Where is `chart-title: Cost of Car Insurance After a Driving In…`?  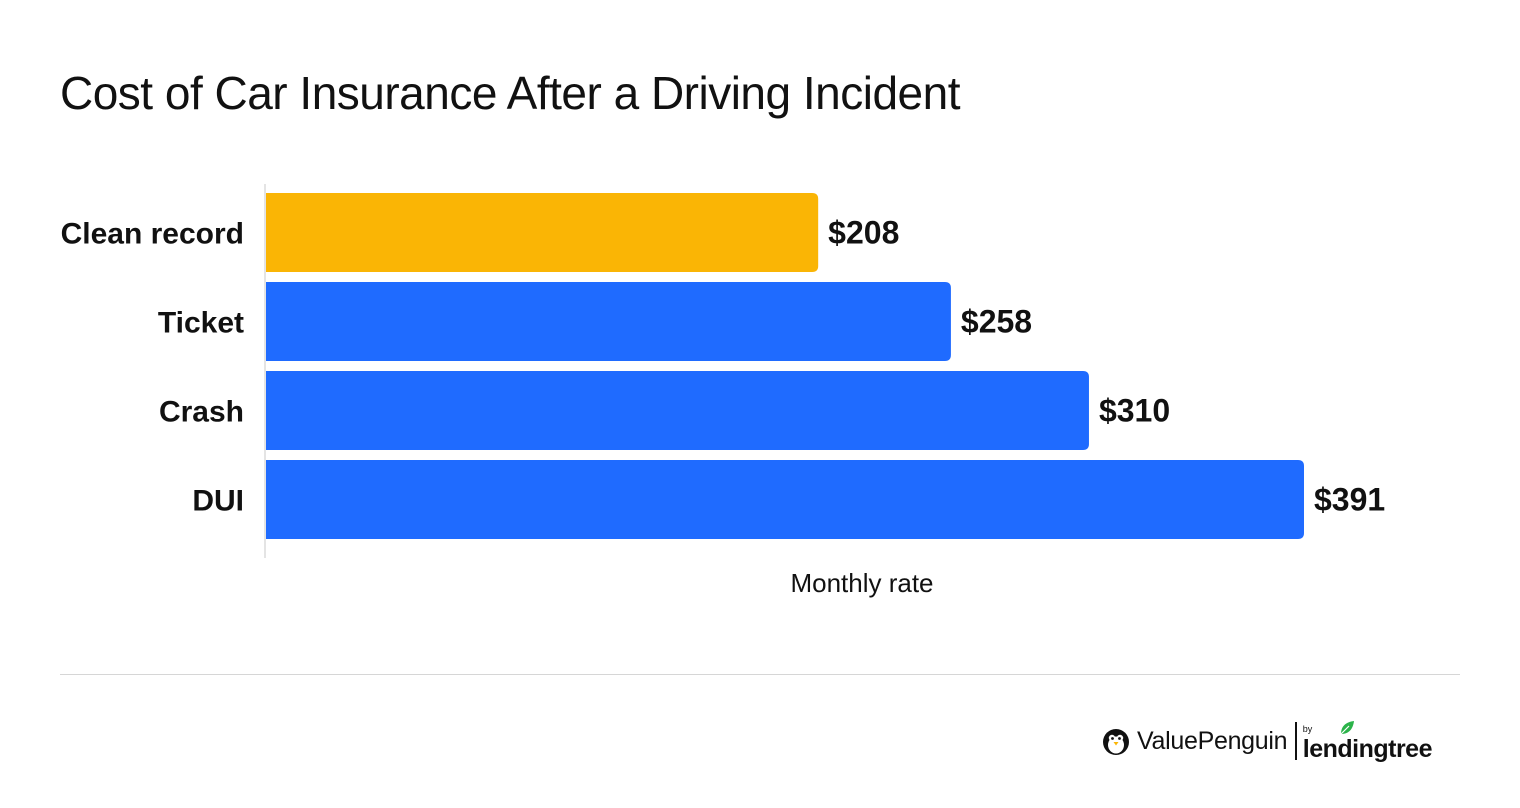 chart-title: Cost of Car Insurance After a Driving In… is located at coordinates (510, 93).